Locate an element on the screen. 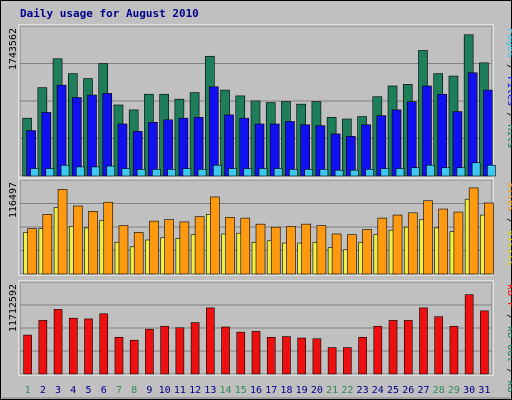 The height and width of the screenshot is (400, 512). day-label-25: 25 is located at coordinates (393, 390).